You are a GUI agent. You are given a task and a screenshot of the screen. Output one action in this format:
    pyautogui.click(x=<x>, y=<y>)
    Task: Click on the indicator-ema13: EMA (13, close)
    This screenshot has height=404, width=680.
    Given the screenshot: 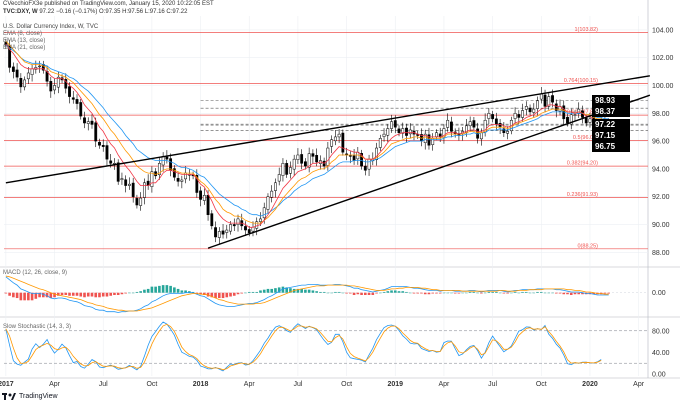 What is the action you would take?
    pyautogui.click(x=24, y=41)
    